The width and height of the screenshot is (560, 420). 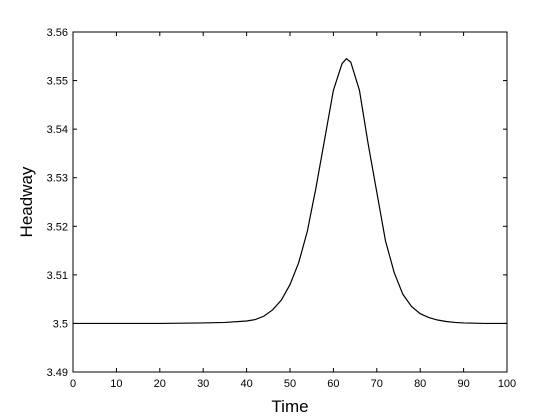 I want to click on x-tick-label: 80, so click(x=420, y=384).